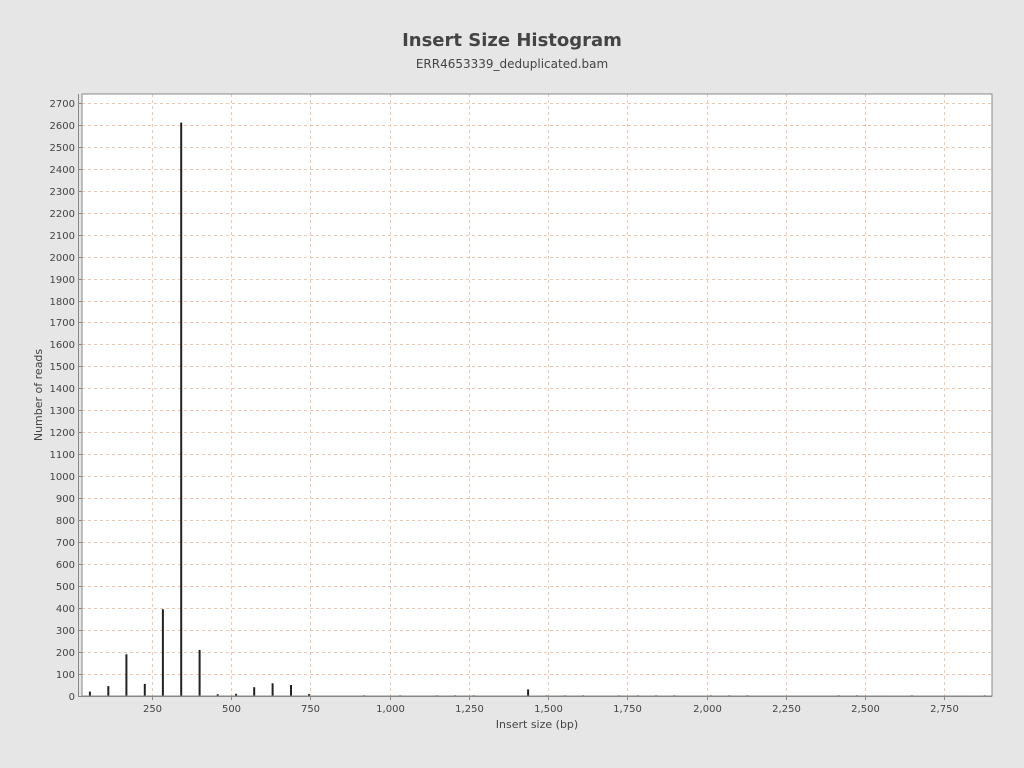  What do you see at coordinates (62, 433) in the screenshot?
I see `y-tick-label: 1200` at bounding box center [62, 433].